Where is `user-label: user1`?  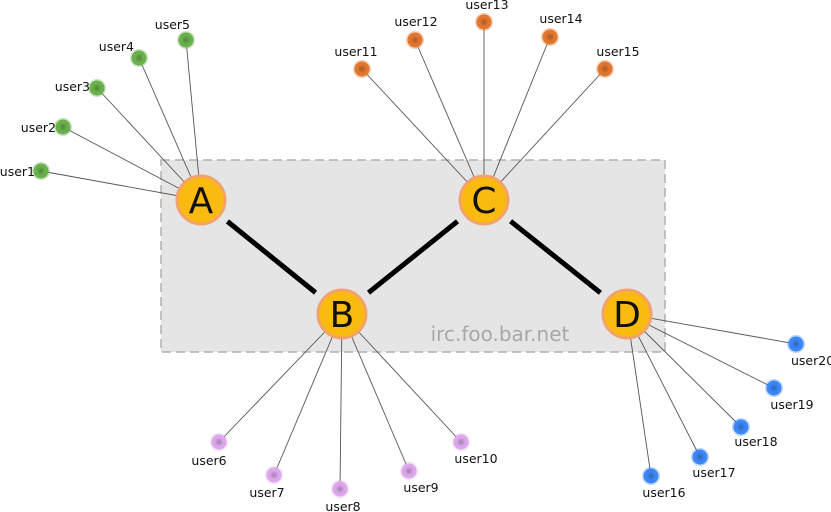
user-label: user1 is located at coordinates (17, 171).